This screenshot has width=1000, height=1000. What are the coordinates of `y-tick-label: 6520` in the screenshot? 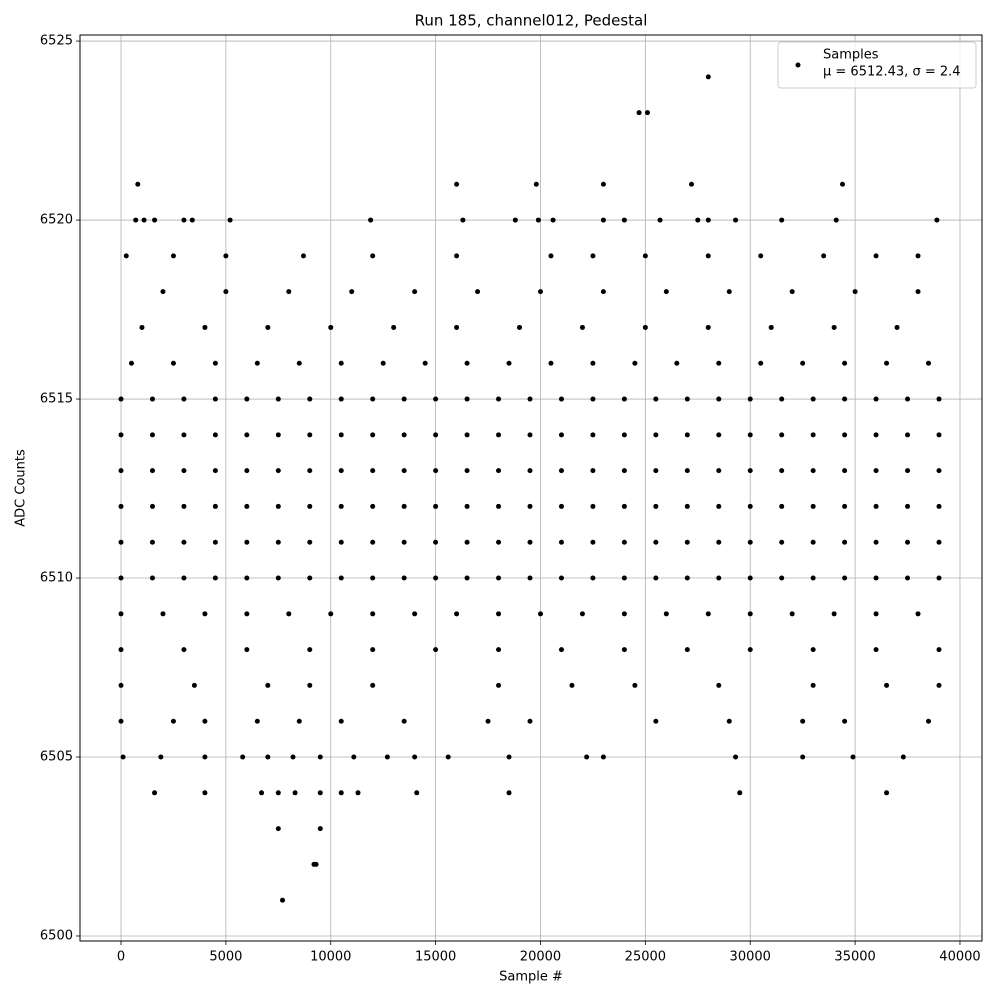 It's located at (56, 220).